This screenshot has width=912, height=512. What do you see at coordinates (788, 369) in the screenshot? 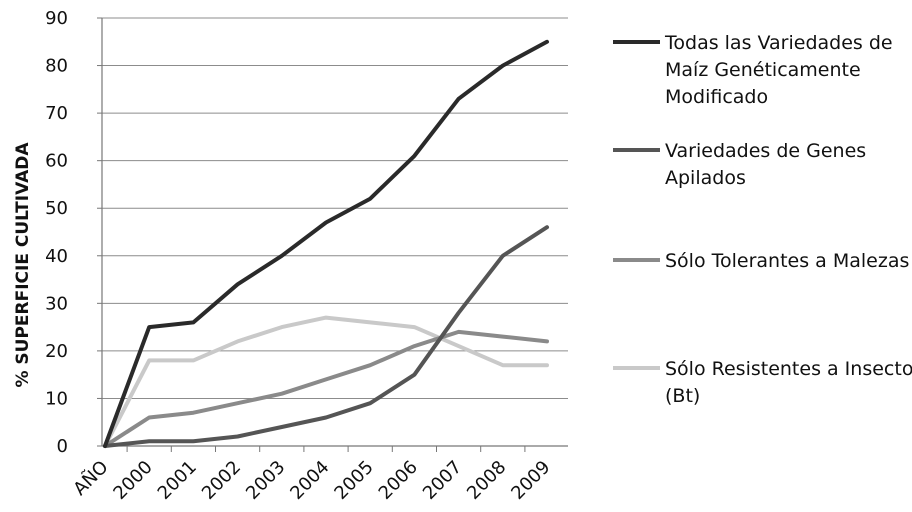
I see `legend-label: Sólo Resistentes a Insectos` at bounding box center [788, 369].